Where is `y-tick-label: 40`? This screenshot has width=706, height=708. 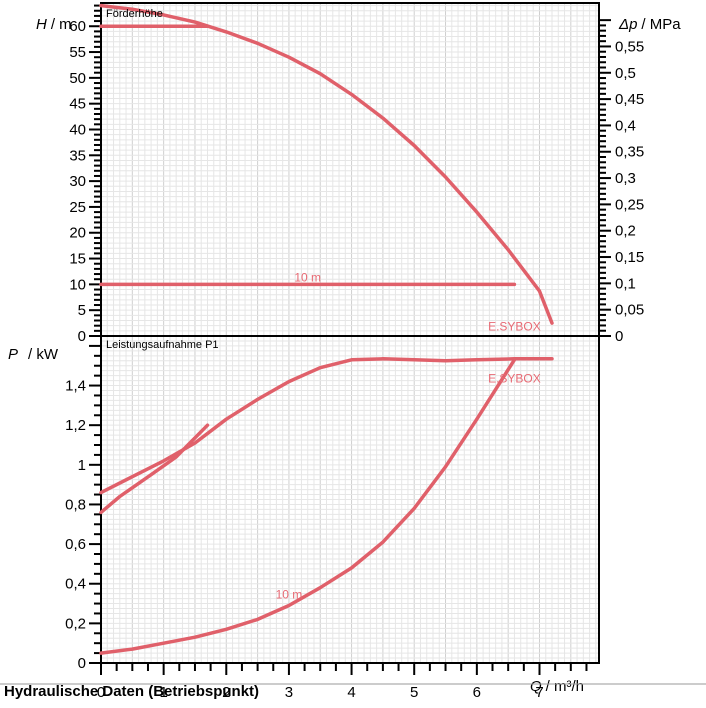
y-tick-label: 40 is located at coordinates (77, 129).